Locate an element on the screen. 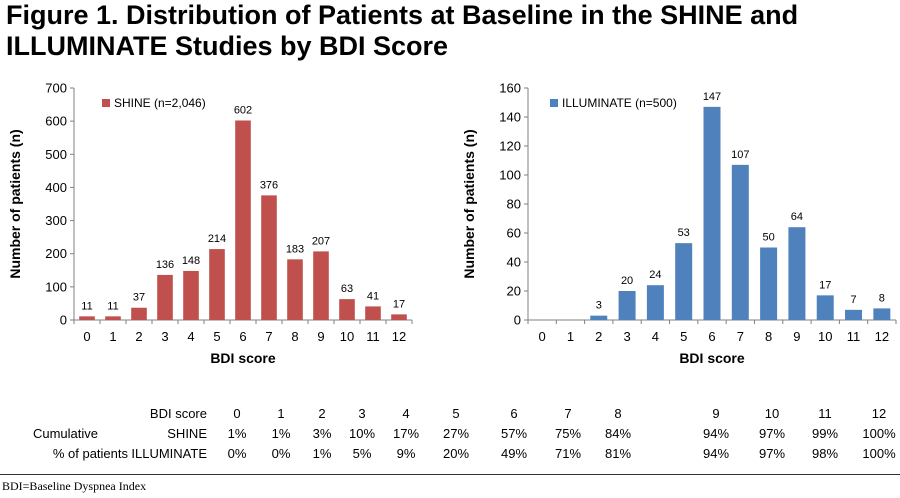  table-column-header: 10 is located at coordinates (772, 413).